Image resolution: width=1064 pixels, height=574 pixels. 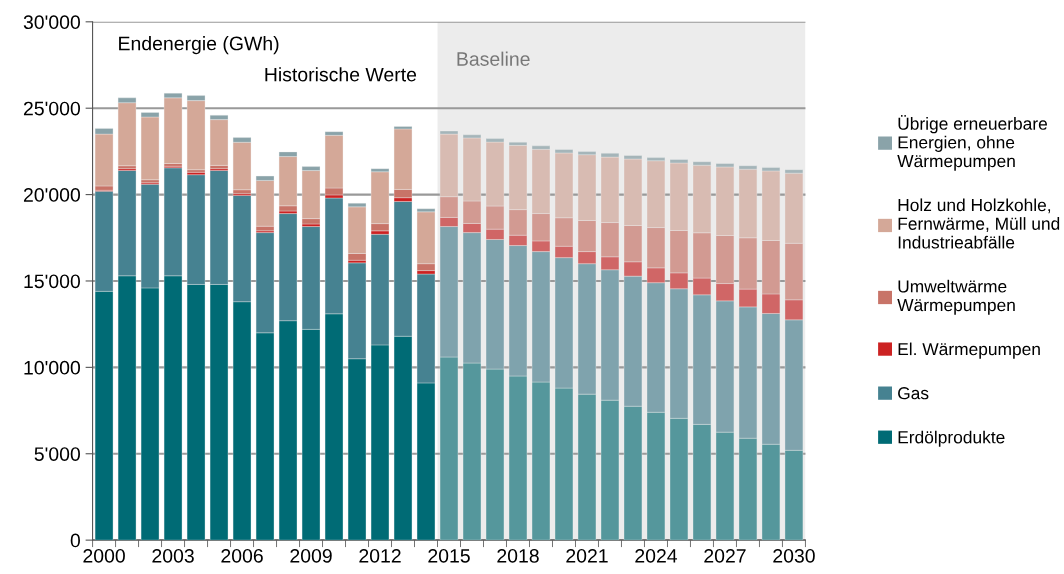 What do you see at coordinates (794, 555) in the screenshot?
I see `x-tick-label: 2030` at bounding box center [794, 555].